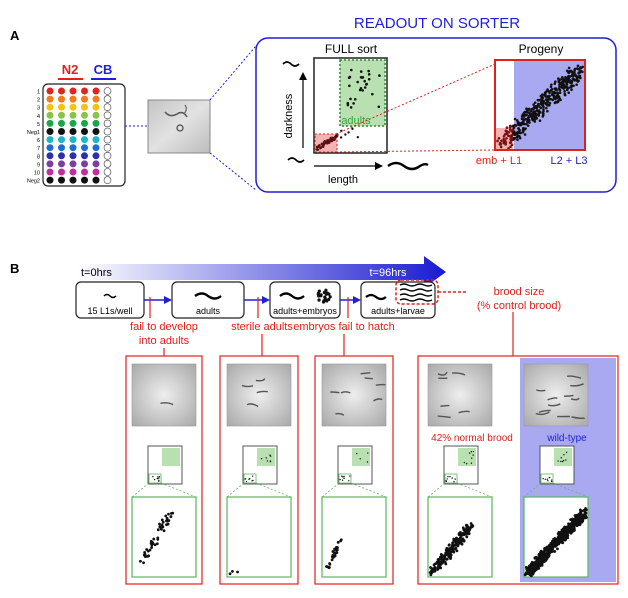 This screenshot has width=628, height=598. What do you see at coordinates (556, 470) in the screenshot?
I see `result-column-wild` at bounding box center [556, 470].